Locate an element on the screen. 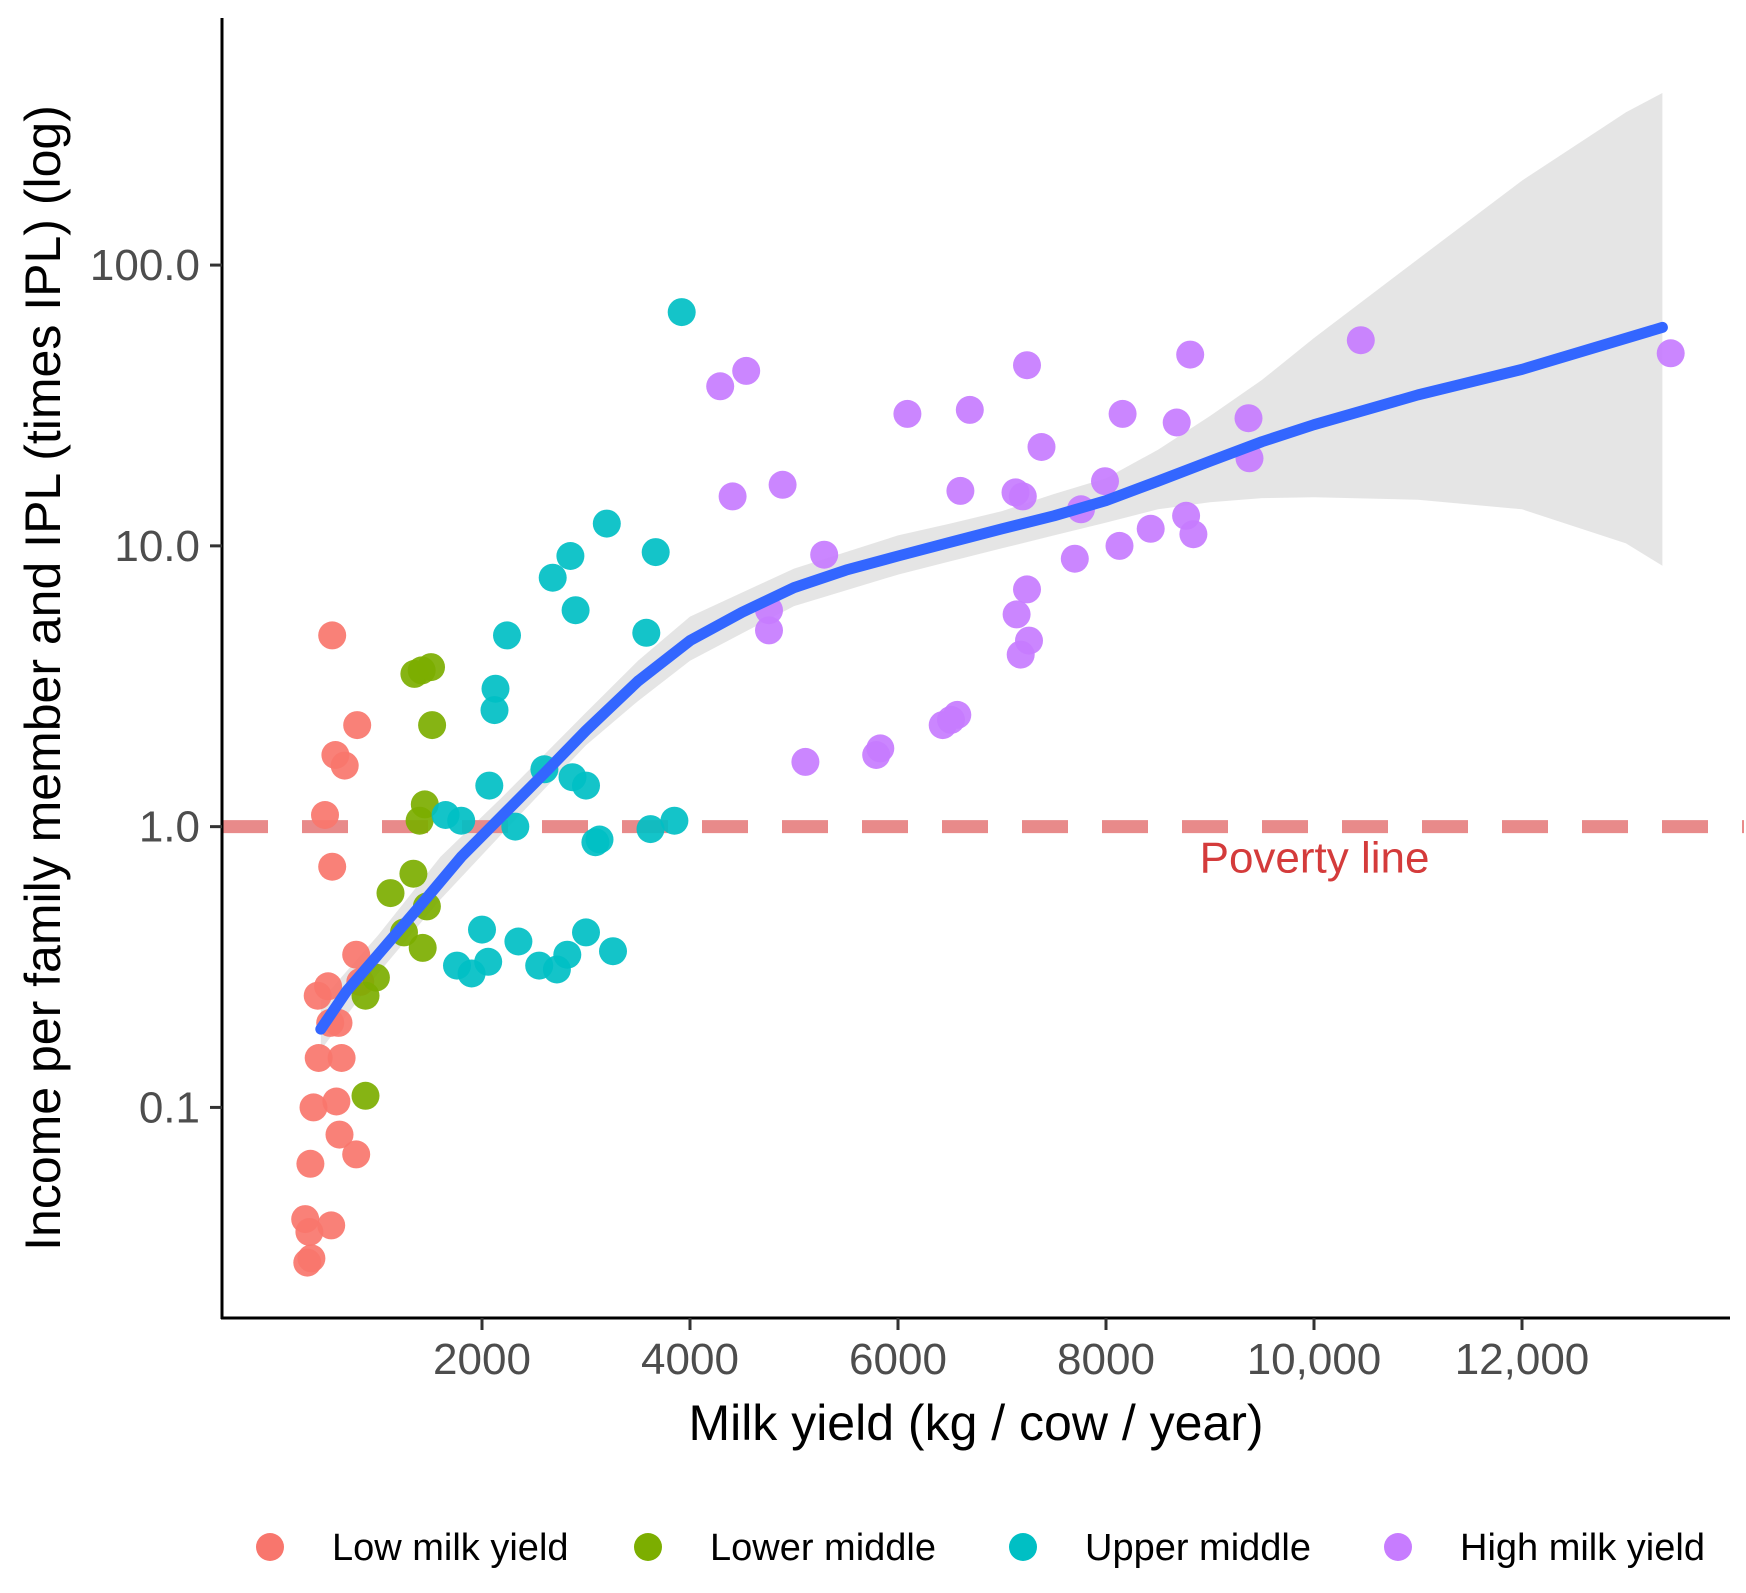  legend-label: Upper middle is located at coordinates (1198, 1548).